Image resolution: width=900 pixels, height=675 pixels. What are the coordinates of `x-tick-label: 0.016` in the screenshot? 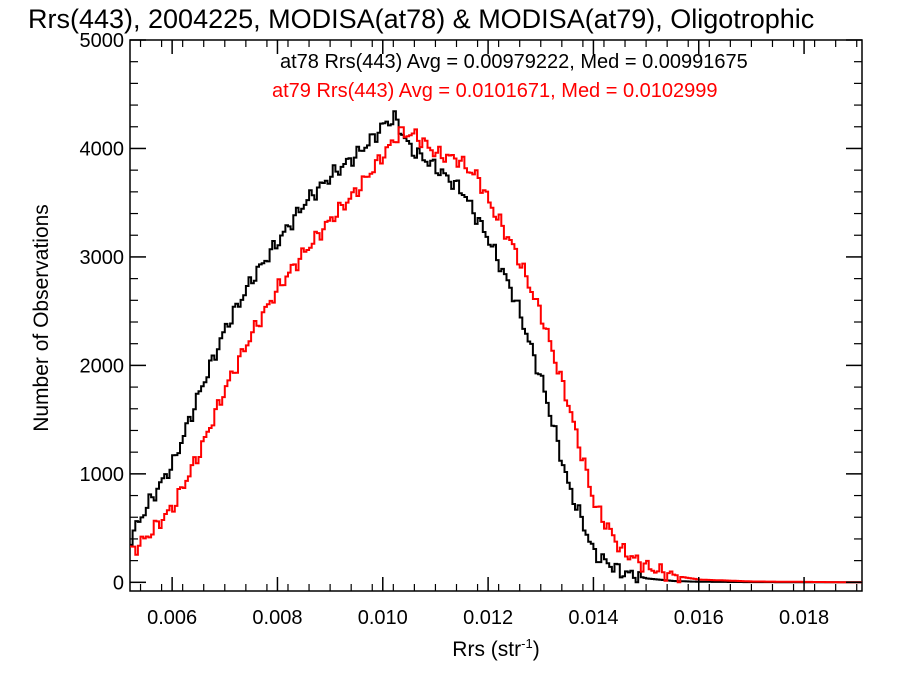 It's located at (699, 618).